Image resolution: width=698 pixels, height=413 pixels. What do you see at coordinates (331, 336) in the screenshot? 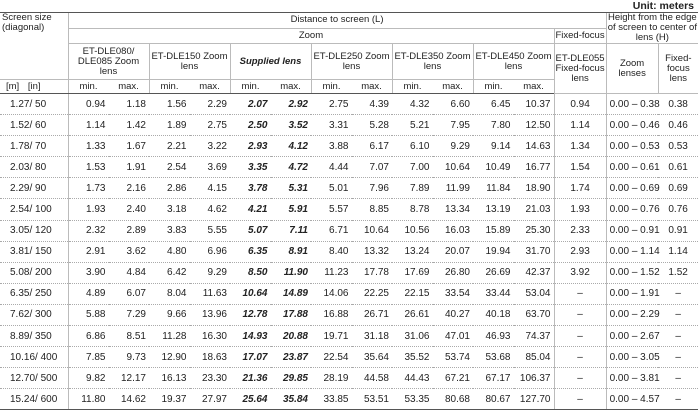
I see `value-cell: 19.71` at bounding box center [331, 336].